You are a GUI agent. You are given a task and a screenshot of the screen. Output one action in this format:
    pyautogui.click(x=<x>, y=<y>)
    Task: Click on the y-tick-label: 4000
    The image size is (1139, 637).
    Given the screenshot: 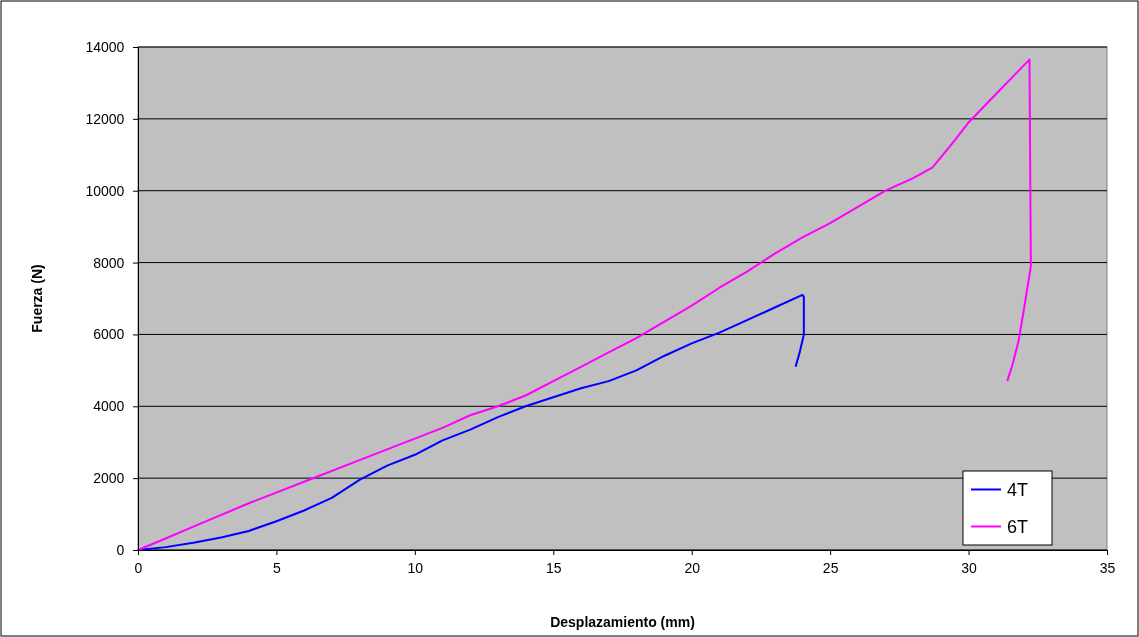 What is the action you would take?
    pyautogui.click(x=109, y=406)
    